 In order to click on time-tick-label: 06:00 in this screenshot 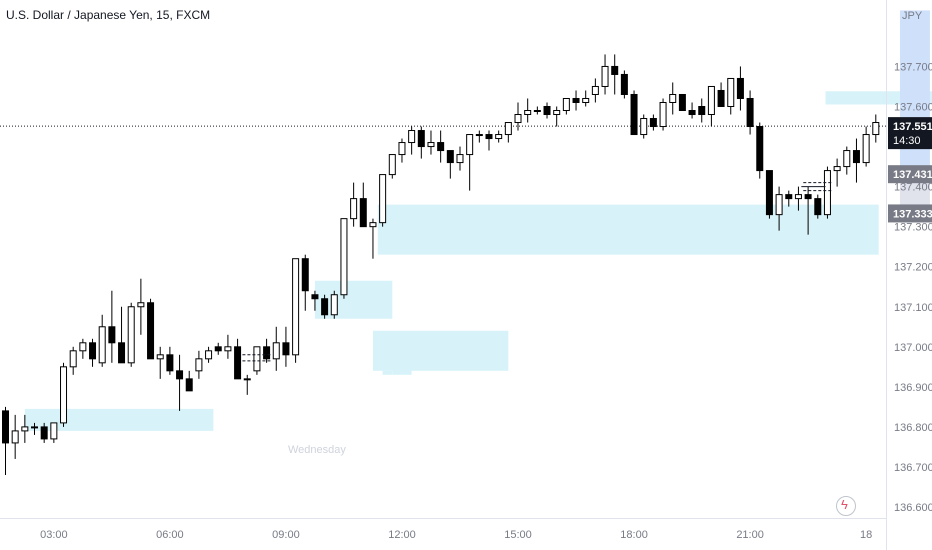, I will do `click(170, 535)`.